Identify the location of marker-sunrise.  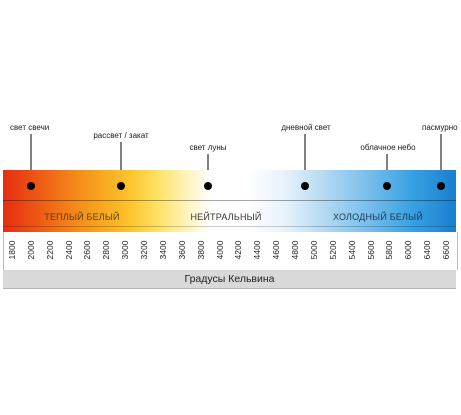
(121, 186).